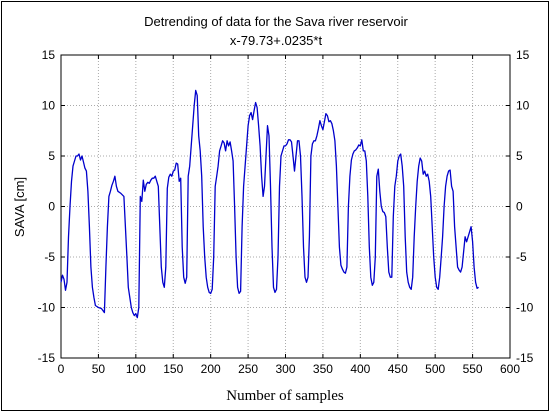 The image size is (550, 412). I want to click on x-tick-label: 400, so click(360, 369).